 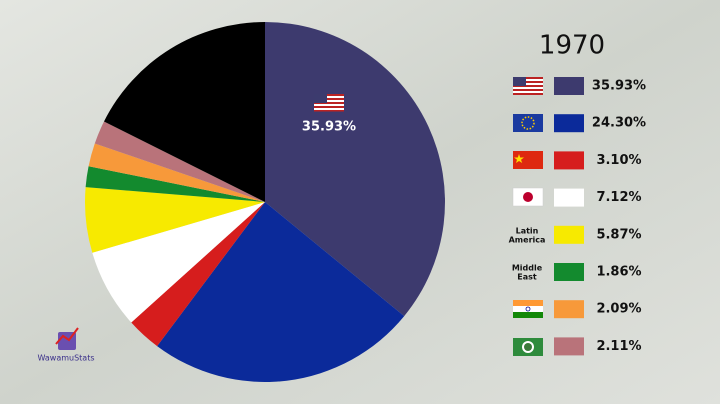 What do you see at coordinates (618, 160) in the screenshot?
I see `legend-value: 3.10%` at bounding box center [618, 160].